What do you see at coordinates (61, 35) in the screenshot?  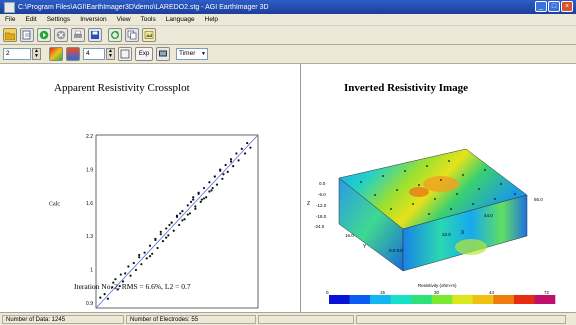 I see `stop-icon` at bounding box center [61, 35].